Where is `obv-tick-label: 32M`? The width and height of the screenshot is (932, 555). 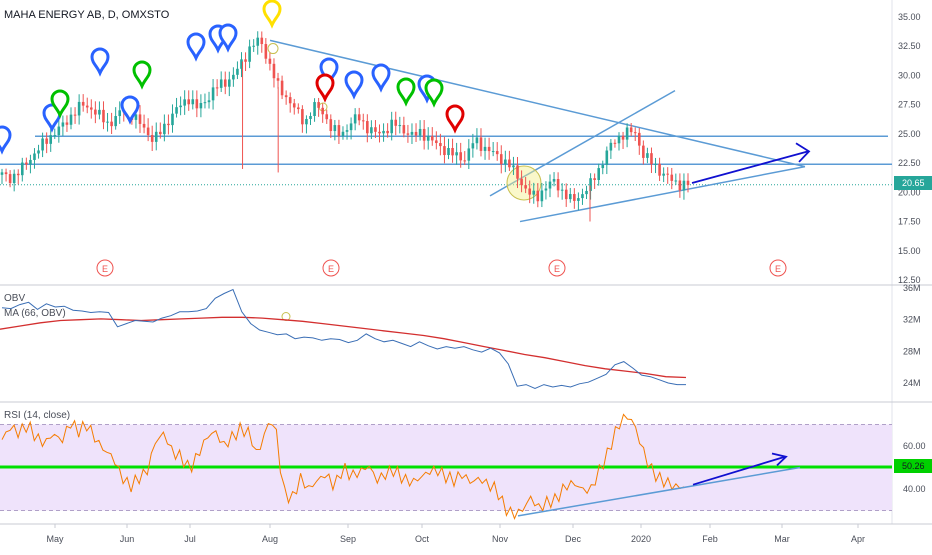 obv-tick-label: 32M is located at coordinates (912, 320).